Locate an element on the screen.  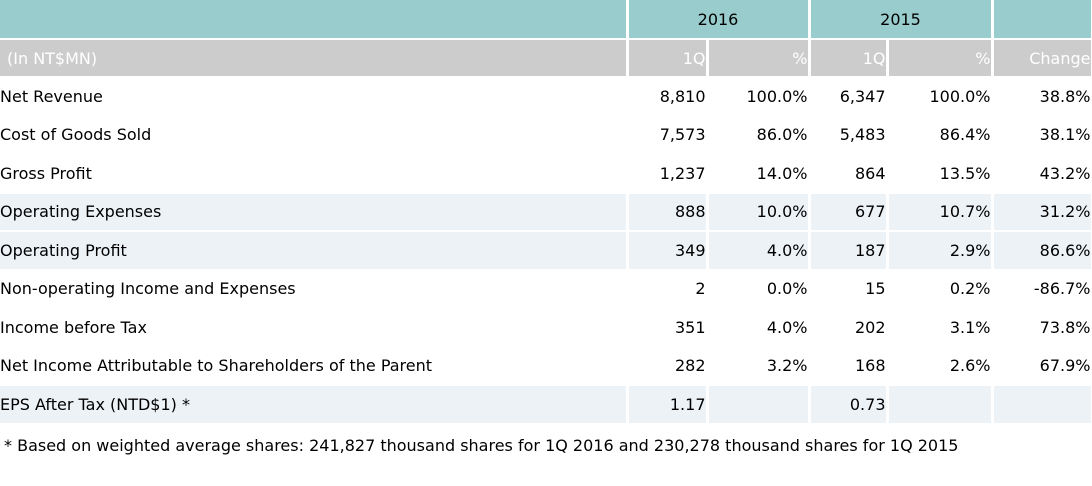
table-row-operating-profit: Operating Profit 349 4.0% 187 2.9% 86.6% is located at coordinates (546, 251).